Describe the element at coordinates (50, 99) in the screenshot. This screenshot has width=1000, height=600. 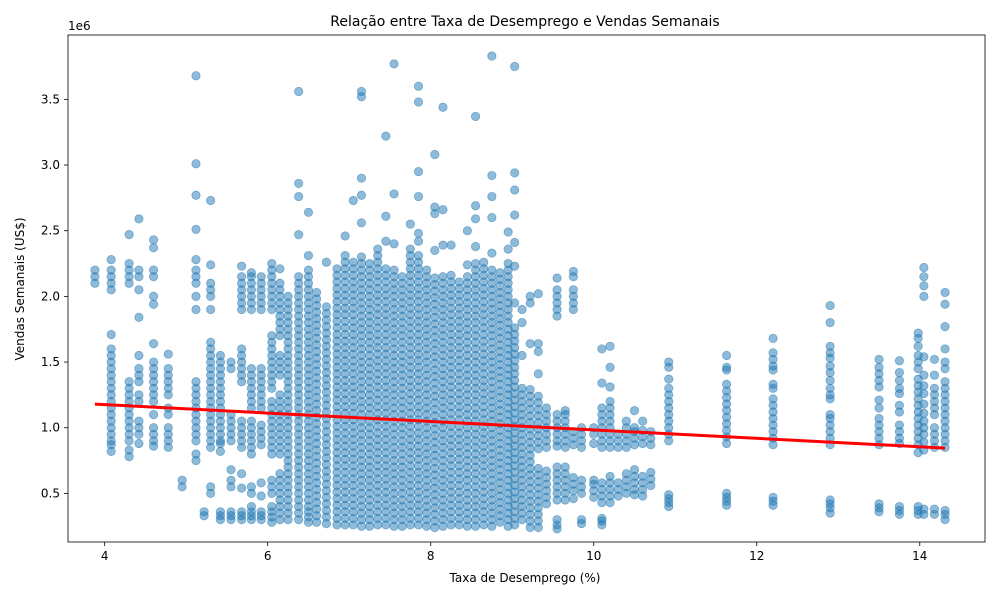
I see `y-tick-label: 3.5` at that location.